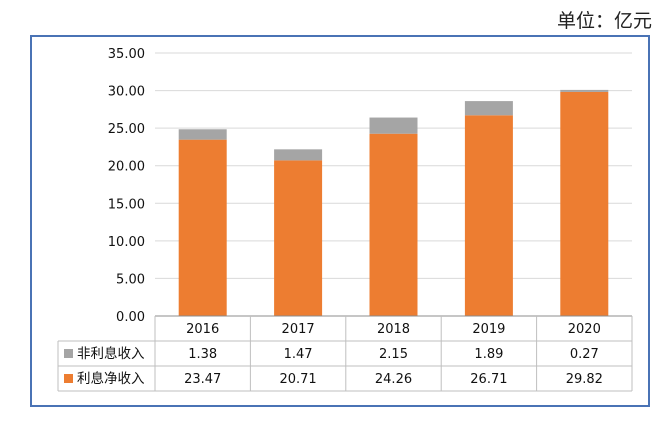  Describe the element at coordinates (488, 329) in the screenshot. I see `x-tick-label: 2019` at that location.